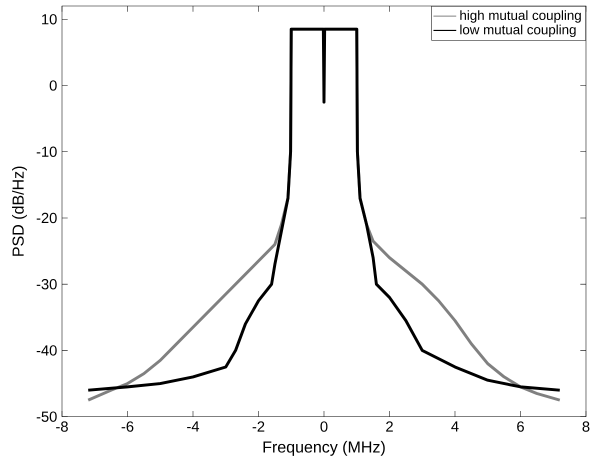 This screenshot has width=608, height=476. Describe the element at coordinates (49, 19) in the screenshot. I see `y-tick-label: 10` at that location.